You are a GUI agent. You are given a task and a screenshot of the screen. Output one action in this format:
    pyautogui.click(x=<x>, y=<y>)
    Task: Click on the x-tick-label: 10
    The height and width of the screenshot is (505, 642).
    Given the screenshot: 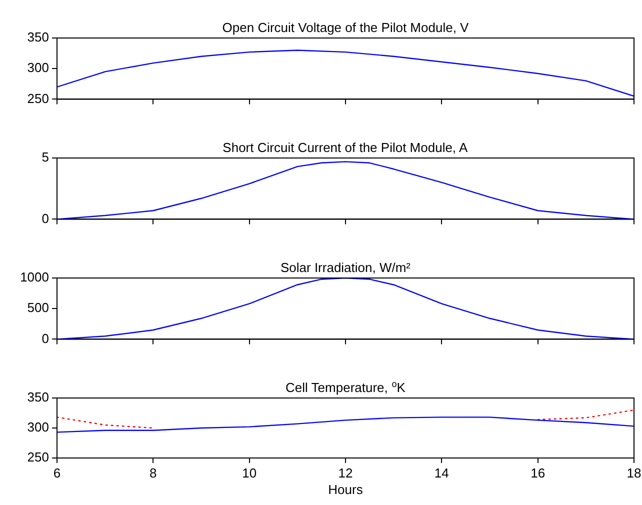 What is the action you would take?
    pyautogui.click(x=249, y=472)
    